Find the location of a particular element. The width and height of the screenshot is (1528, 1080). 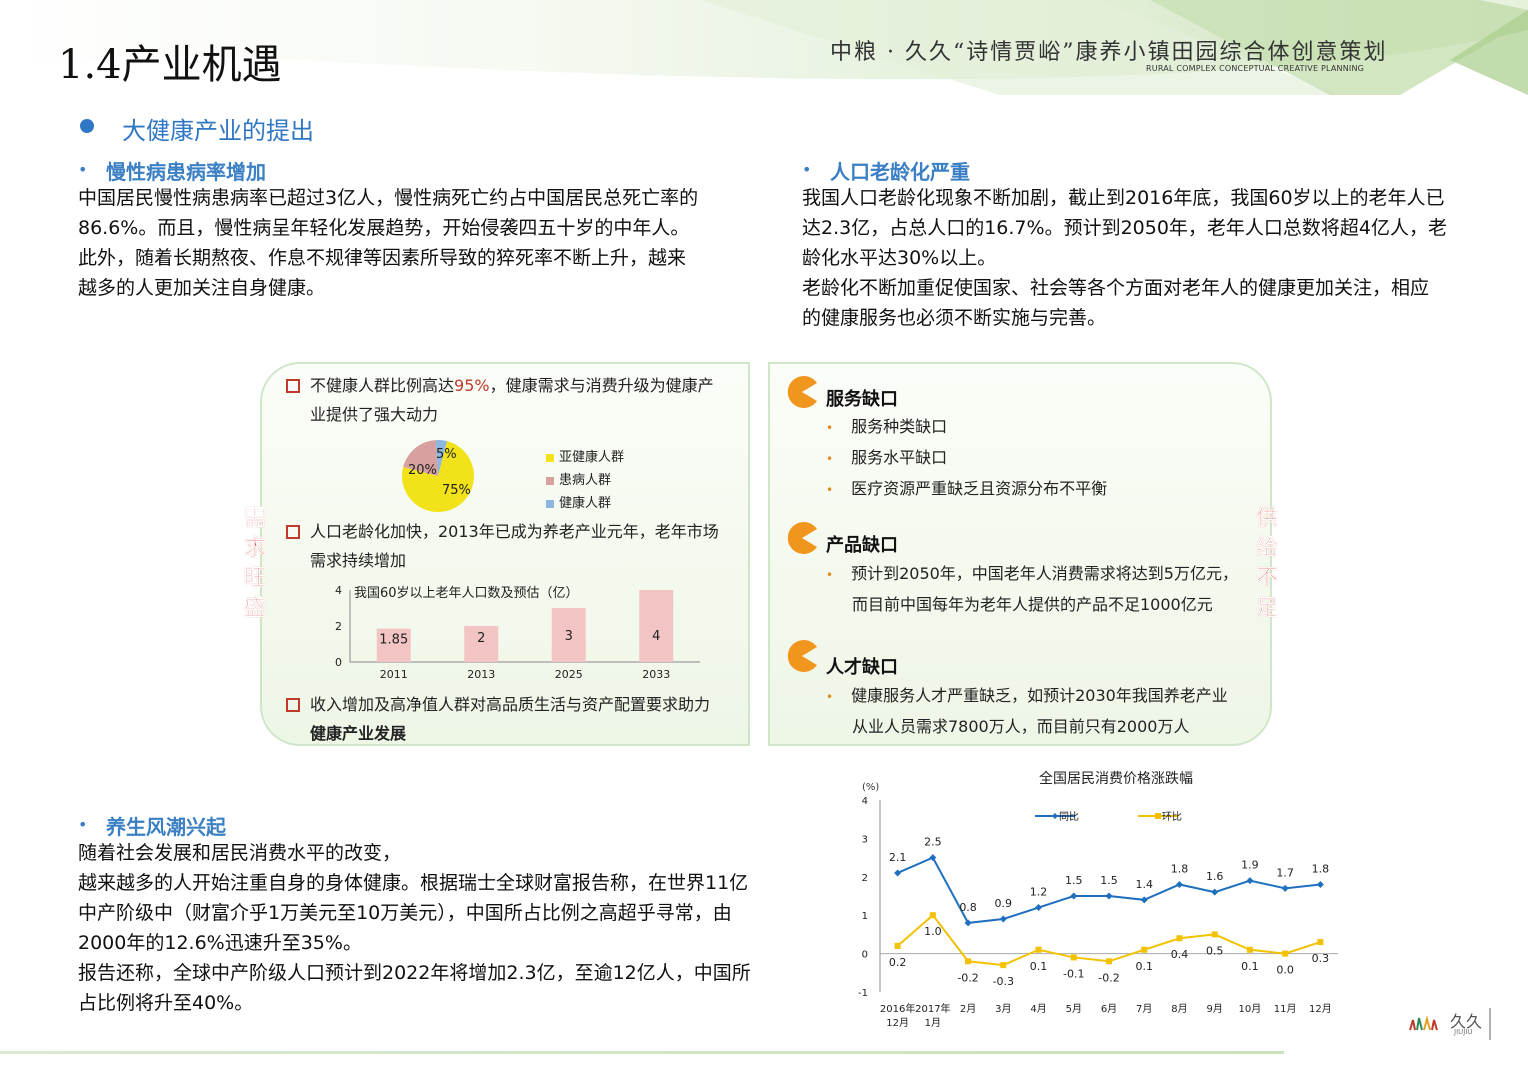

text-line: 需求持续增加 is located at coordinates (358, 560).